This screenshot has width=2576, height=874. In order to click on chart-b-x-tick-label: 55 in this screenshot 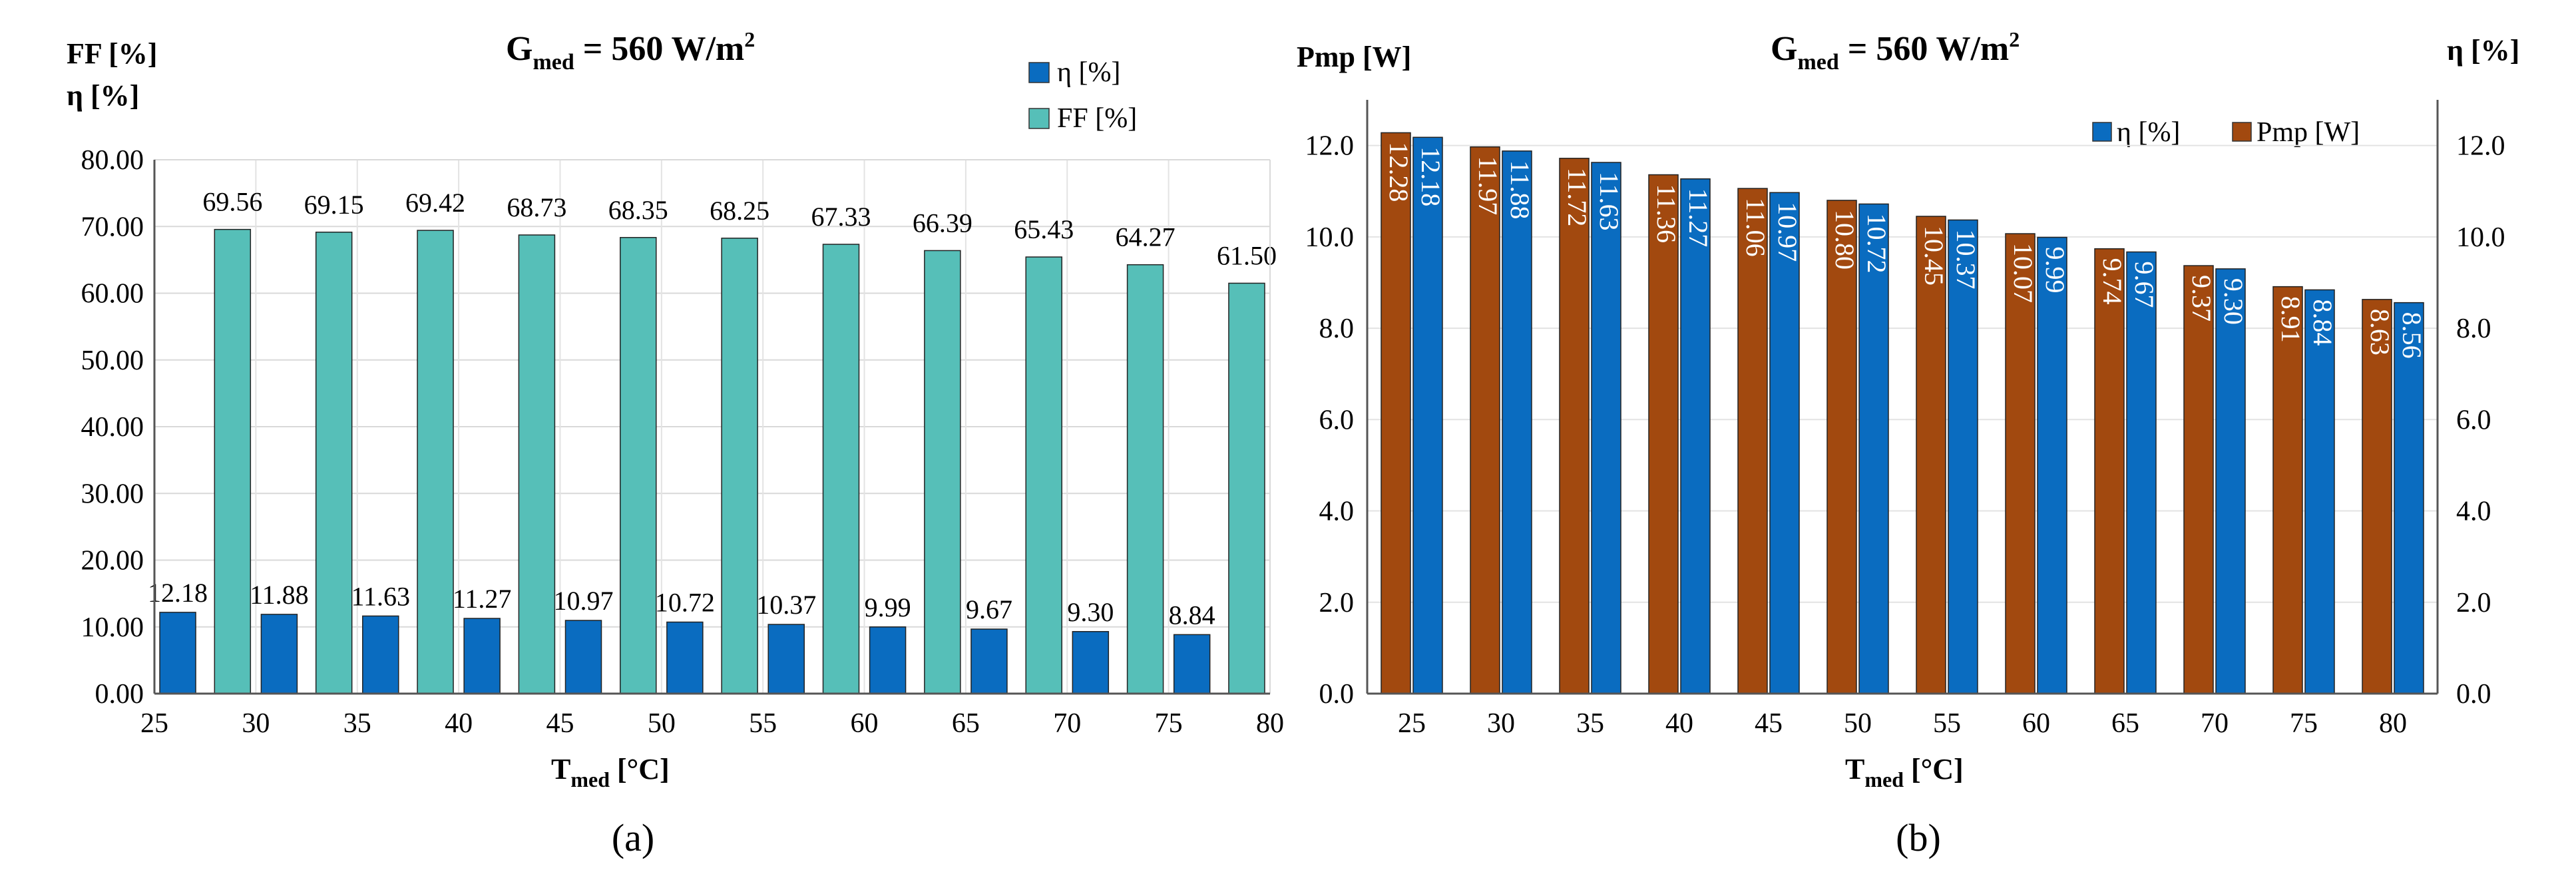, I will do `click(1947, 724)`.